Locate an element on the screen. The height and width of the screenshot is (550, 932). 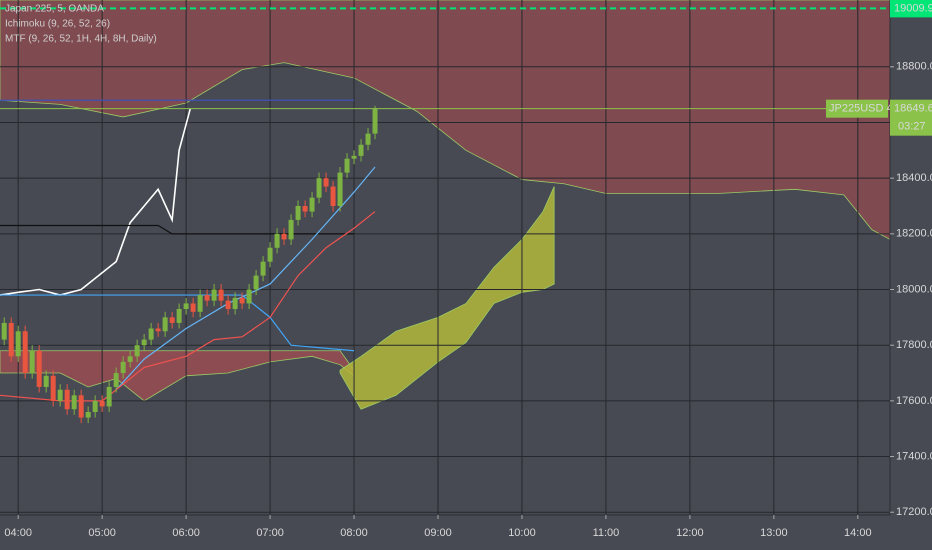
level-label: 19009.9 is located at coordinates (913, 8).